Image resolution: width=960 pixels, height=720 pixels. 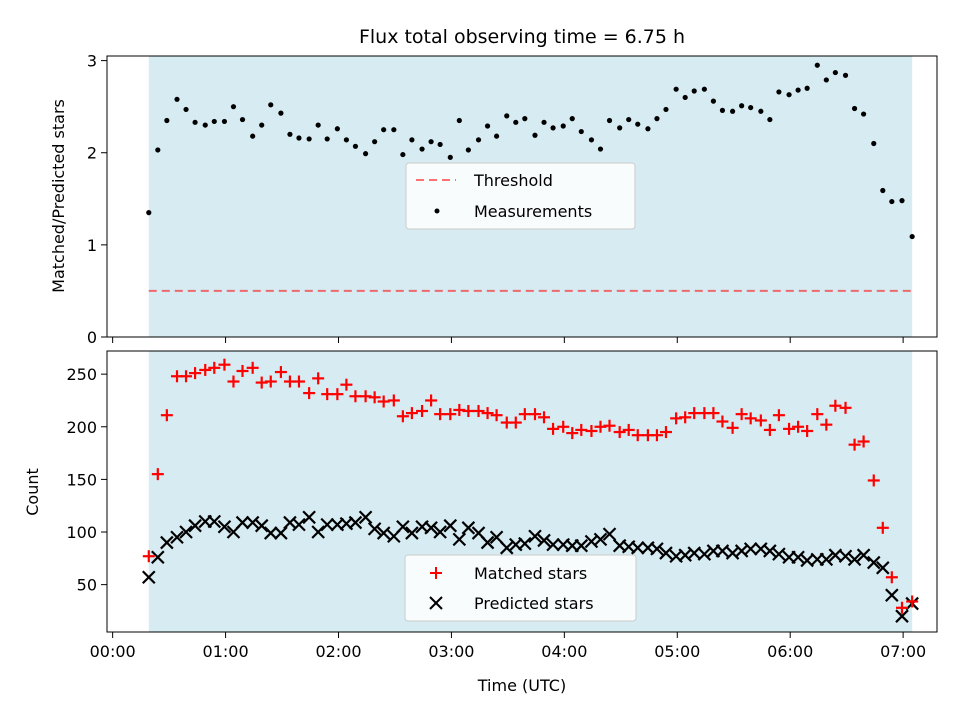 I want to click on top-x-axis, so click(x=508, y=340).